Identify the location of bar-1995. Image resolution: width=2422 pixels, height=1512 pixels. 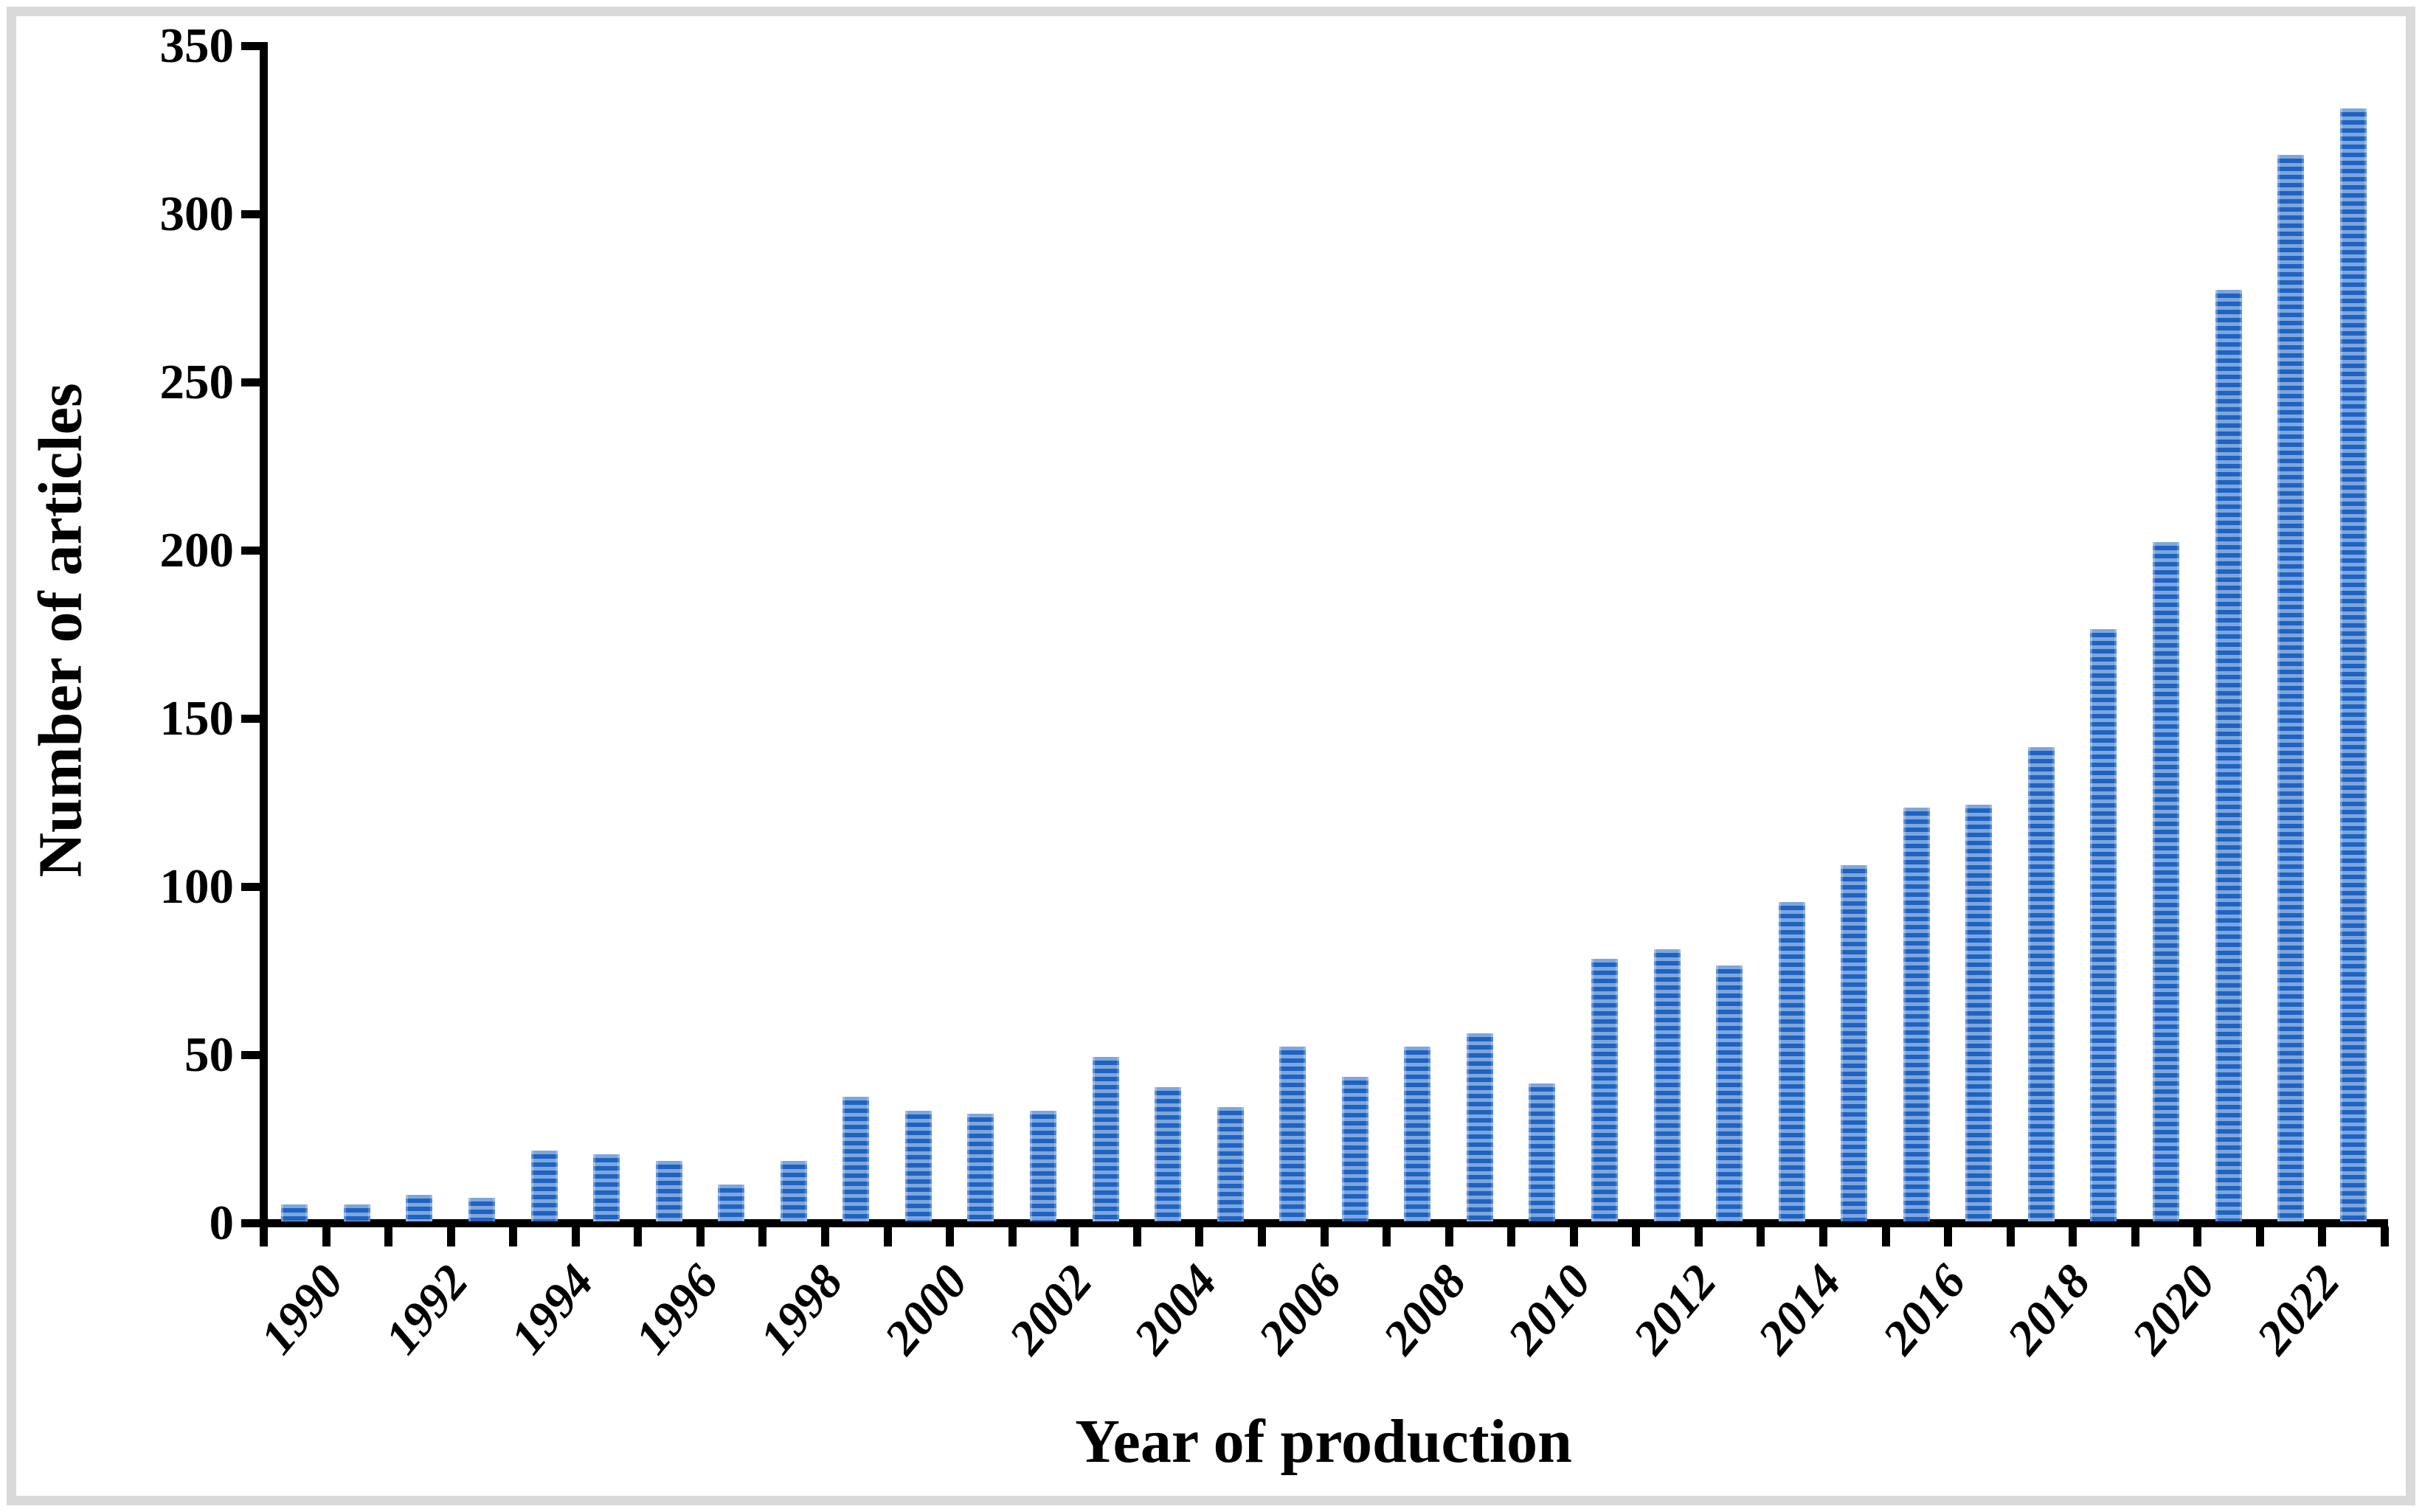
(607, 1187).